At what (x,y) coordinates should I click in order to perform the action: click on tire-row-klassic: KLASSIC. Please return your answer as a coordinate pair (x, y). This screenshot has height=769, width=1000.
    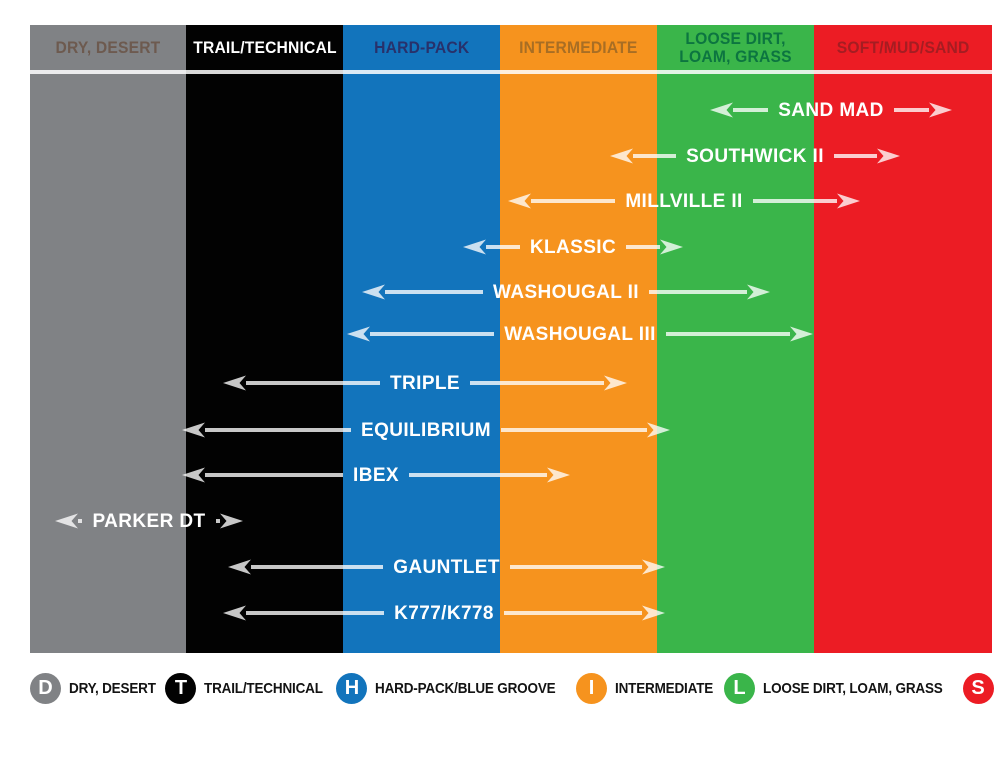
    Looking at the image, I should click on (573, 247).